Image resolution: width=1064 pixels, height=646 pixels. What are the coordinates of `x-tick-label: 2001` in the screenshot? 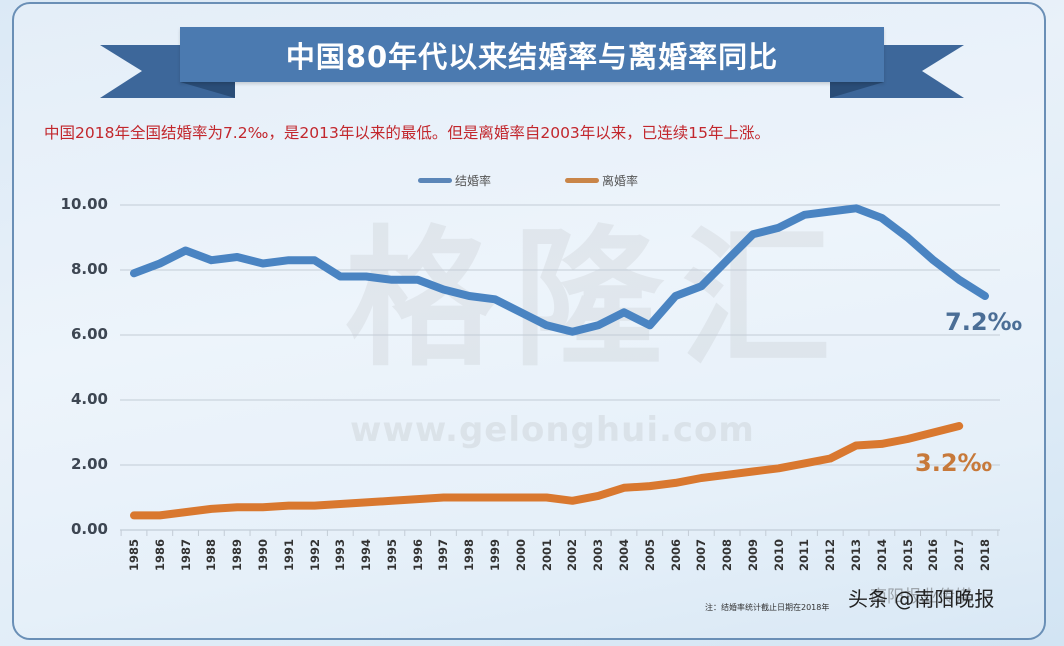 It's located at (546, 555).